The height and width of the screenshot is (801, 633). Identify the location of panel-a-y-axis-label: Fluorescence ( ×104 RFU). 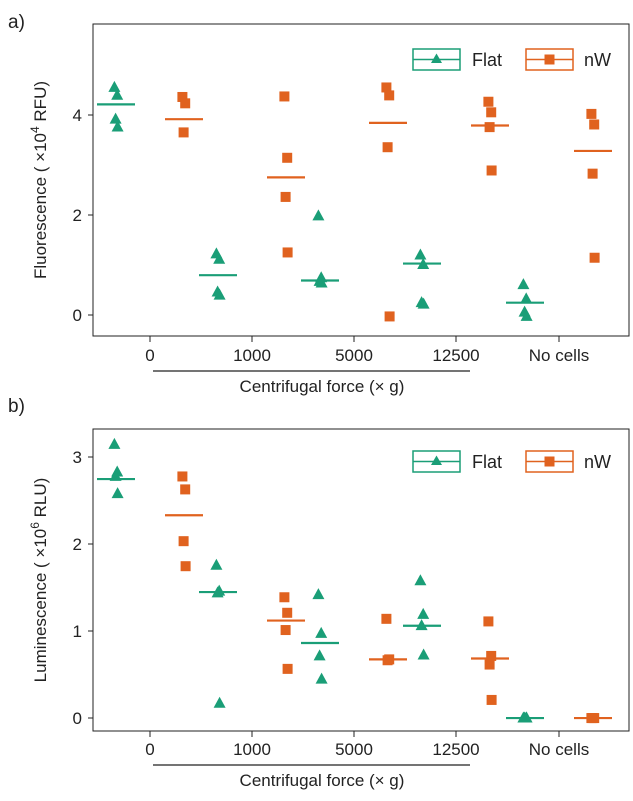
(39, 180).